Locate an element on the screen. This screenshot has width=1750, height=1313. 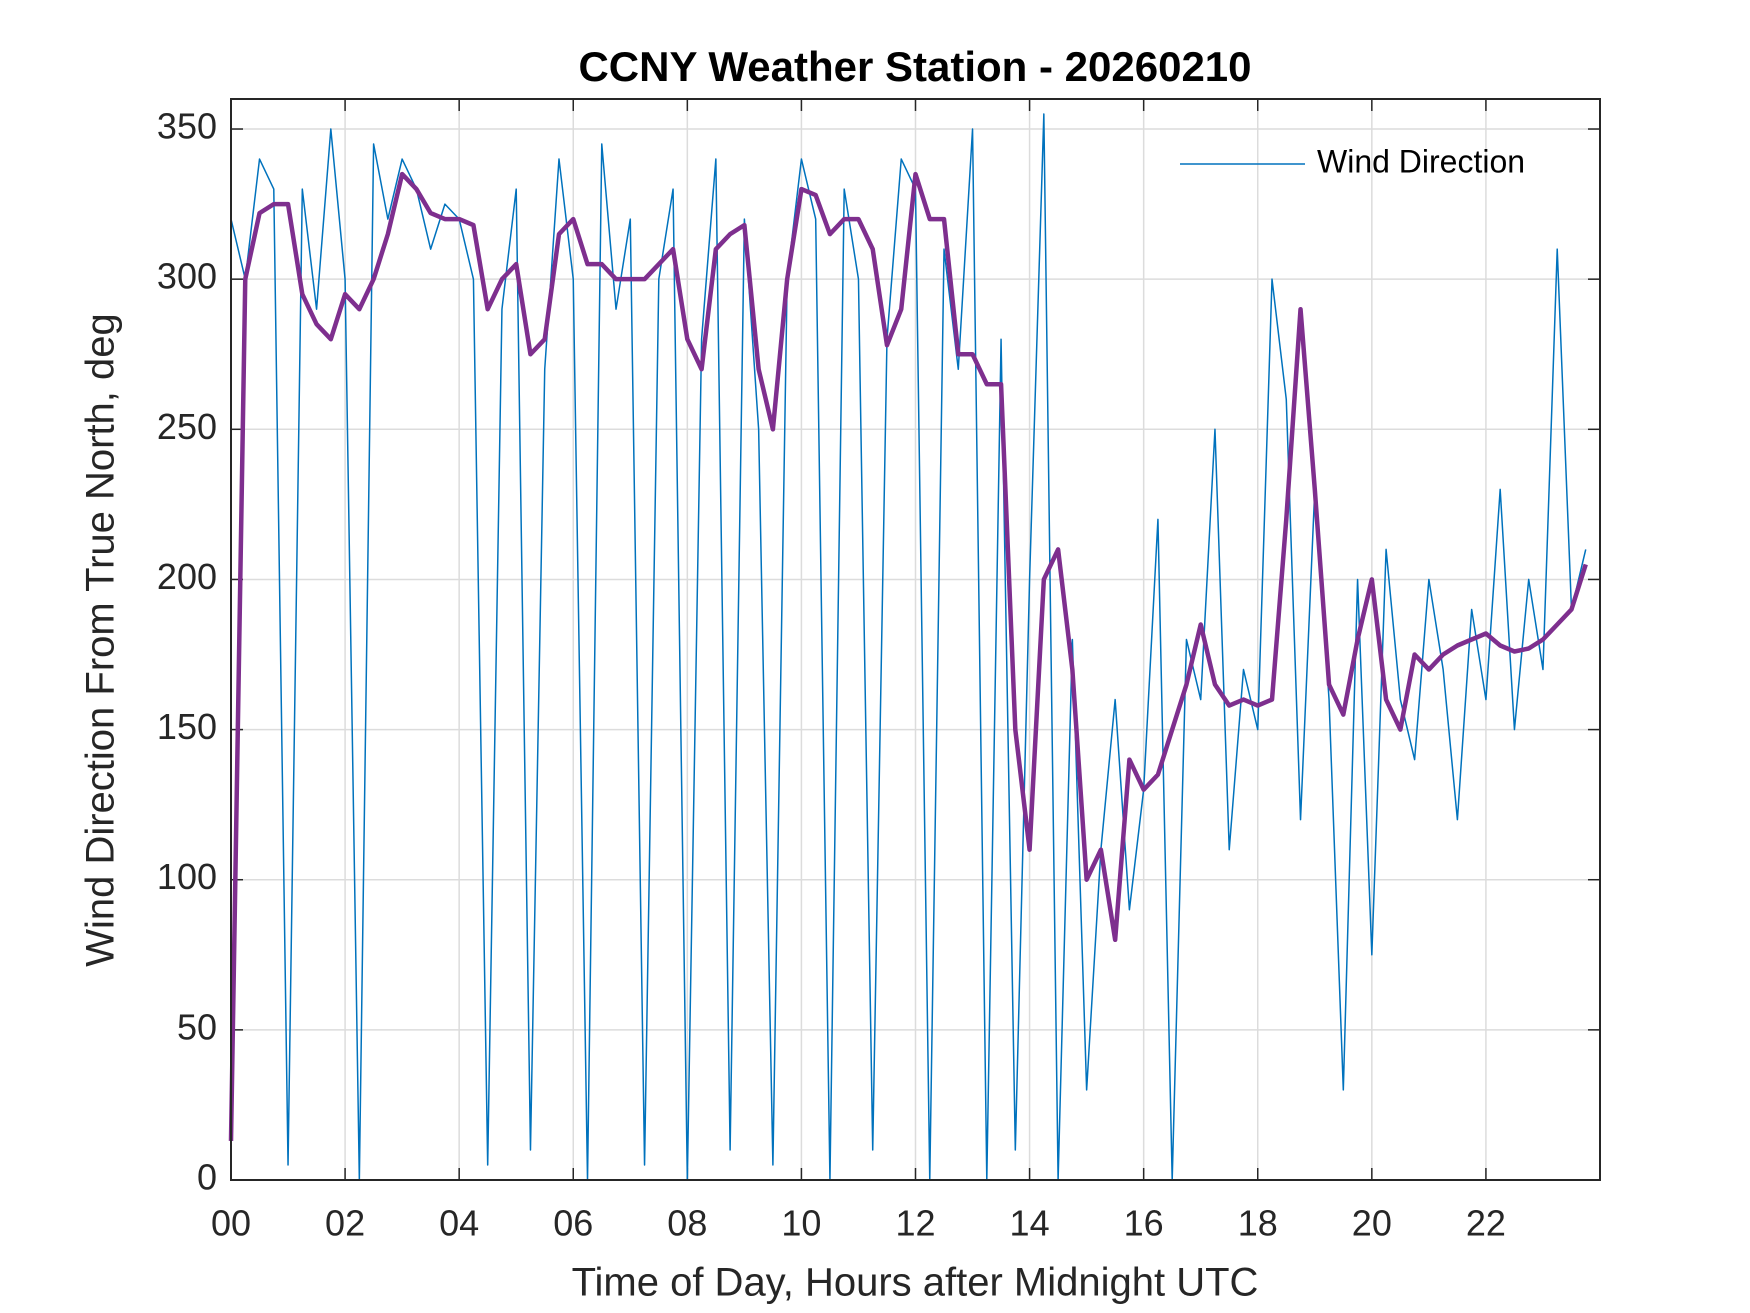
x-tick-label: 22 is located at coordinates (1486, 1223).